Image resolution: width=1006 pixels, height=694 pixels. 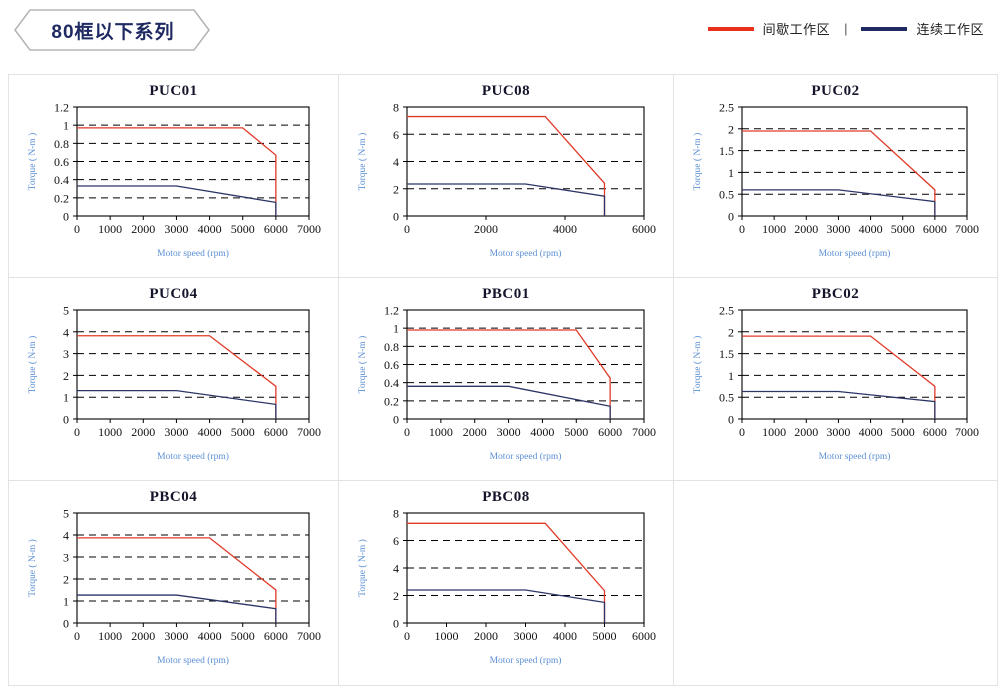 I want to click on page-title-text: 80框以下系列, so click(x=113, y=32).